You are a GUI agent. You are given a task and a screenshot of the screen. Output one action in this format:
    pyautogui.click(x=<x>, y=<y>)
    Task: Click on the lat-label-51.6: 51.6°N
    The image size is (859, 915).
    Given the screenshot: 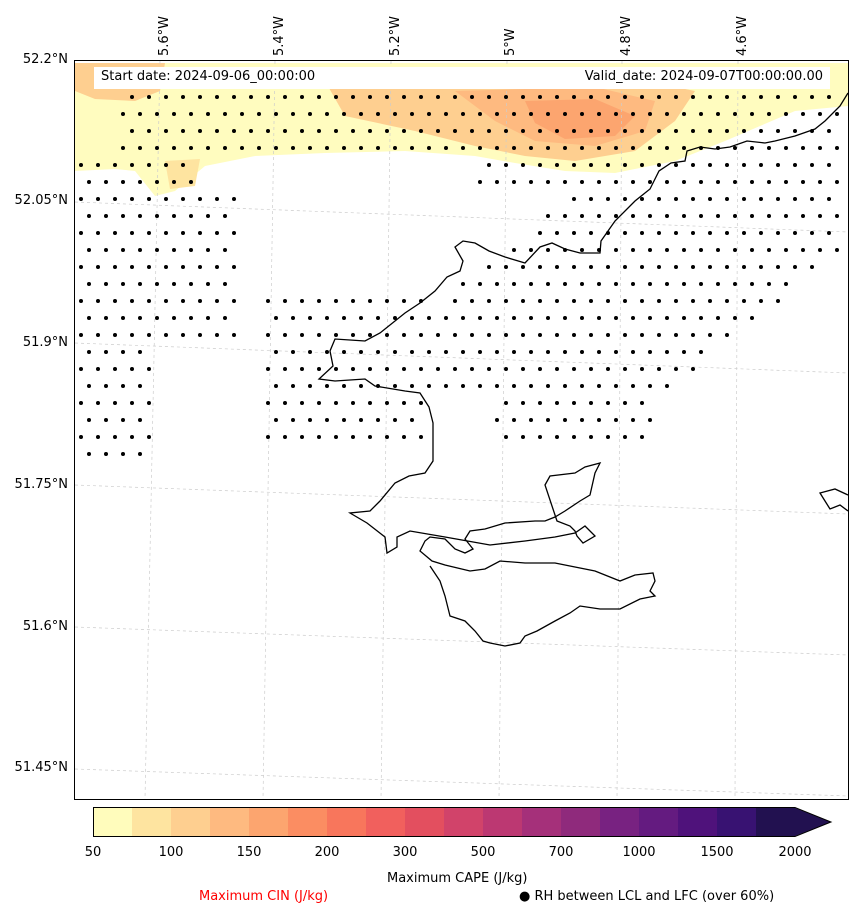 What is the action you would take?
    pyautogui.click(x=45, y=626)
    